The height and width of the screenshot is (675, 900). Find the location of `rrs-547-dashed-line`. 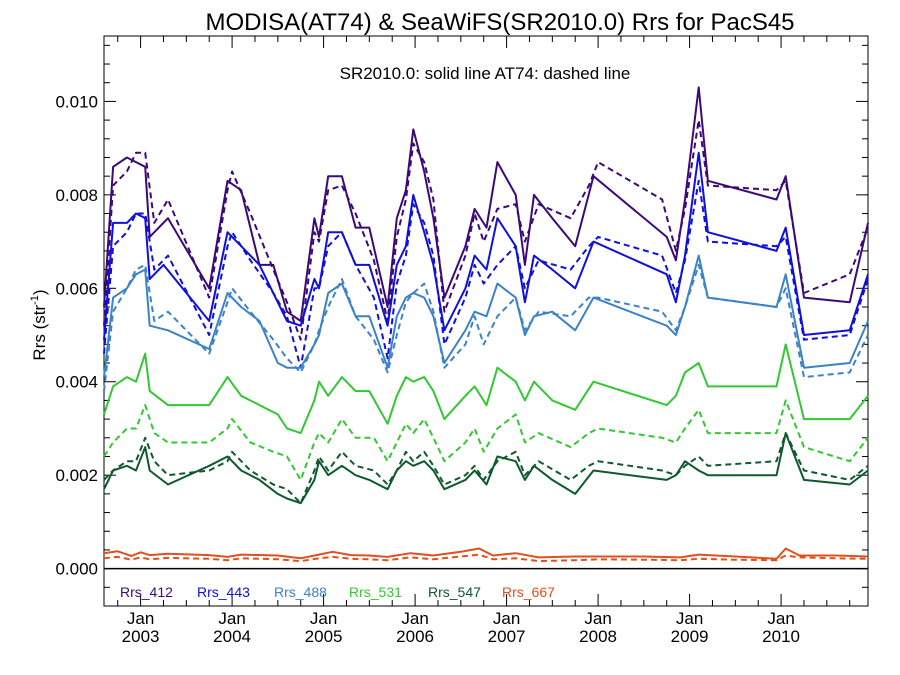

rrs-547-dashed-line is located at coordinates (486, 468).